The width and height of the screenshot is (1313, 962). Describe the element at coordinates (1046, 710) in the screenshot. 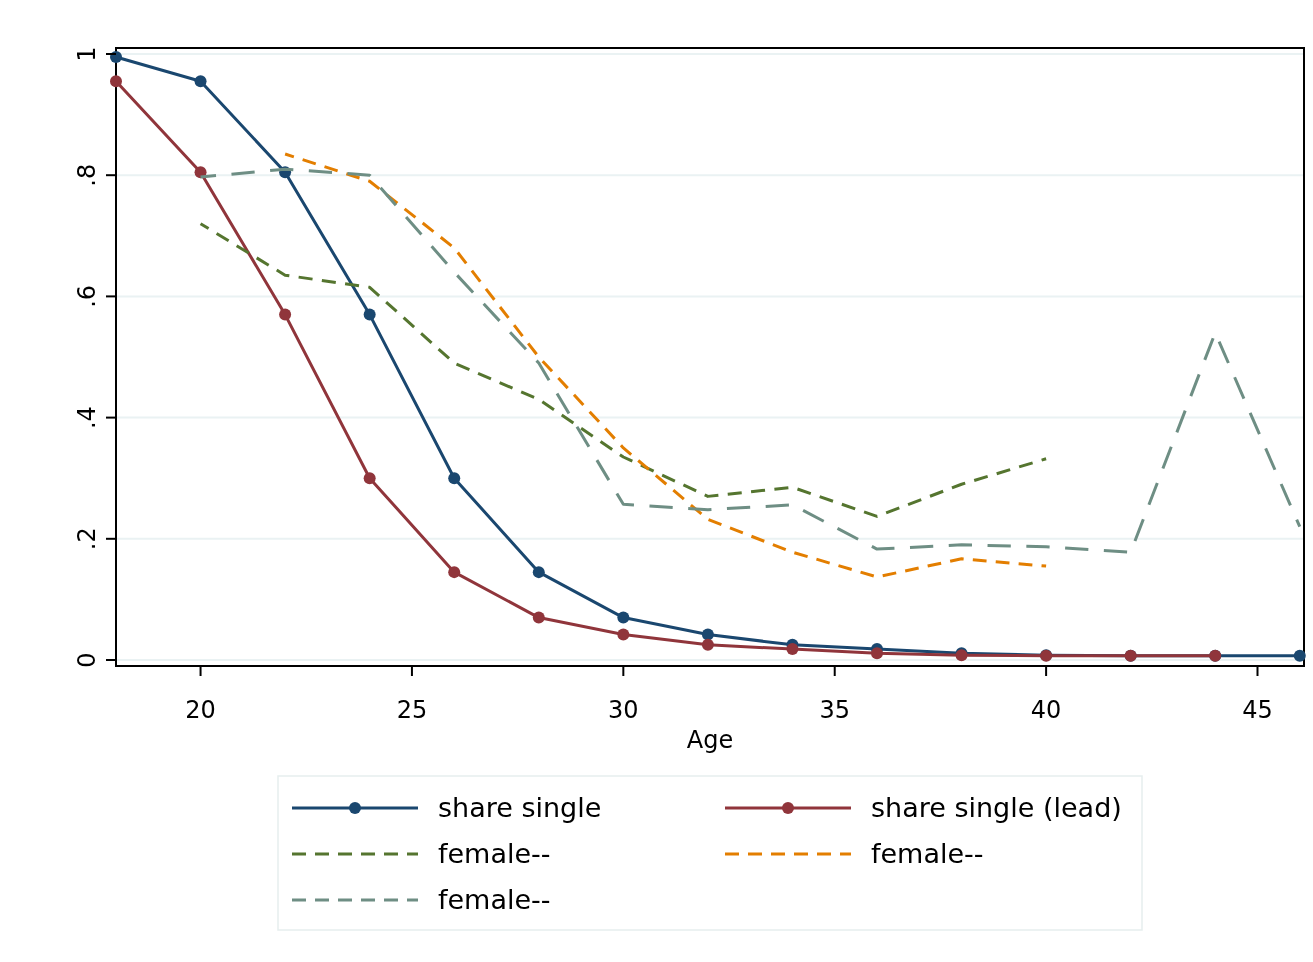

I see `x-tick-label: 40` at that location.